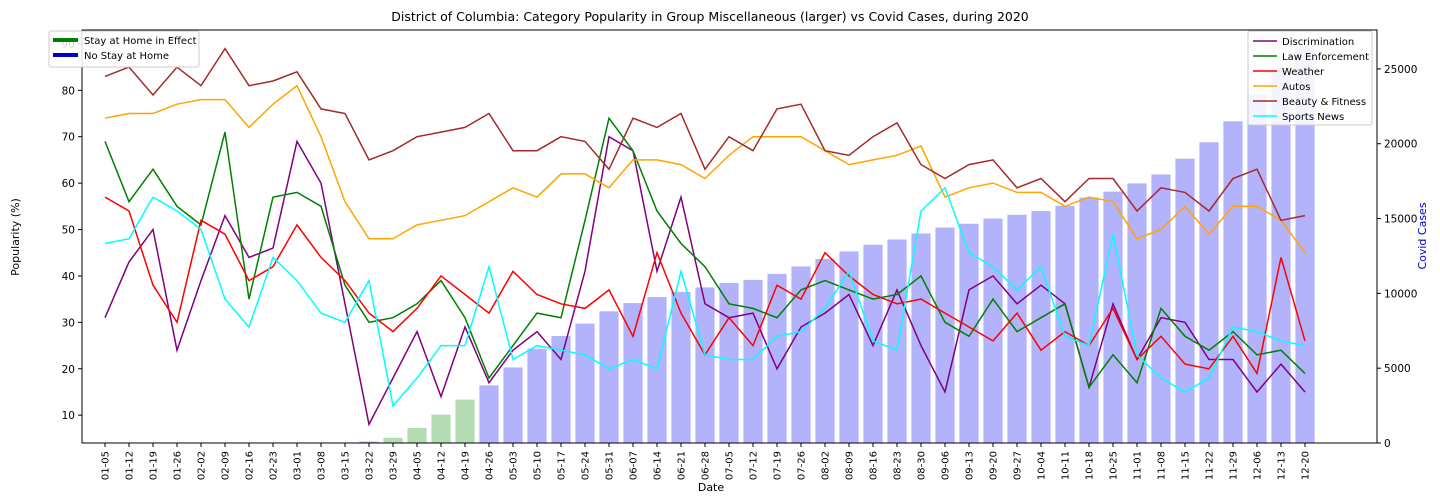 This screenshot has width=1440, height=504. Describe the element at coordinates (802, 465) in the screenshot. I see `x-tick-label: 07-26` at that location.